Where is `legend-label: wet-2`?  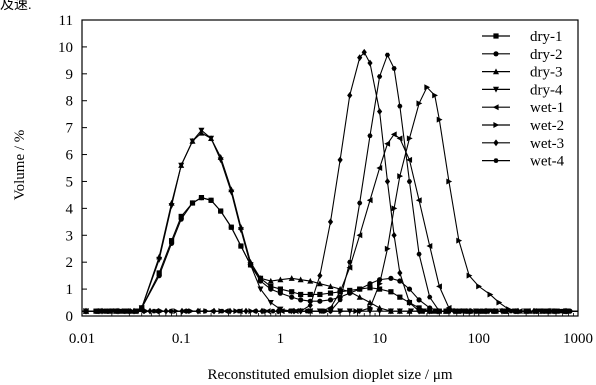
legend-label: wet-2 is located at coordinates (547, 126).